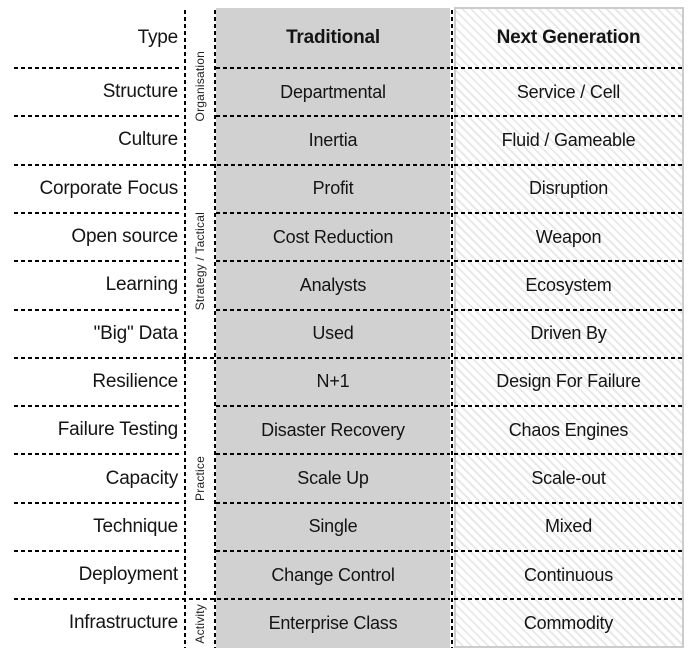 The image size is (700, 657). I want to click on row-label: Resilience, so click(135, 381).